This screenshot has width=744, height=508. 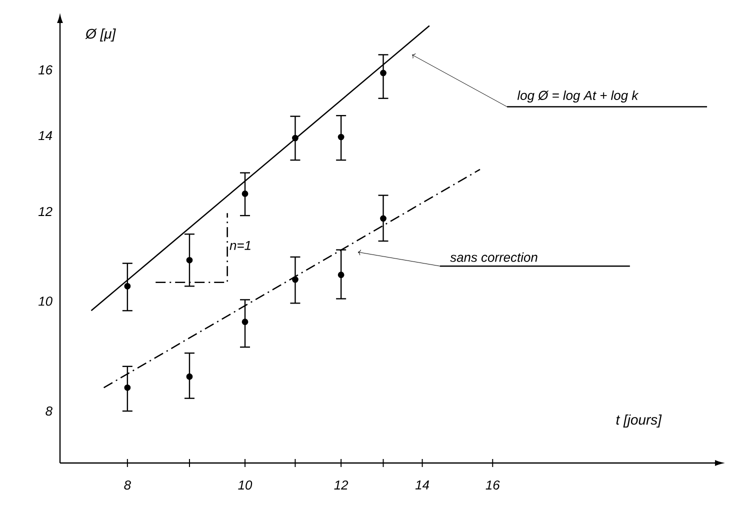 What do you see at coordinates (639, 421) in the screenshot?
I see `x-axis-title: t [jours]` at bounding box center [639, 421].